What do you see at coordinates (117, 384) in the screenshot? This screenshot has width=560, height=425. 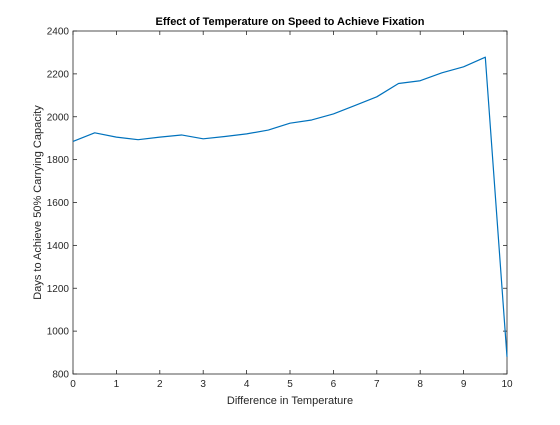 I see `x-tick-label: 1` at bounding box center [117, 384].